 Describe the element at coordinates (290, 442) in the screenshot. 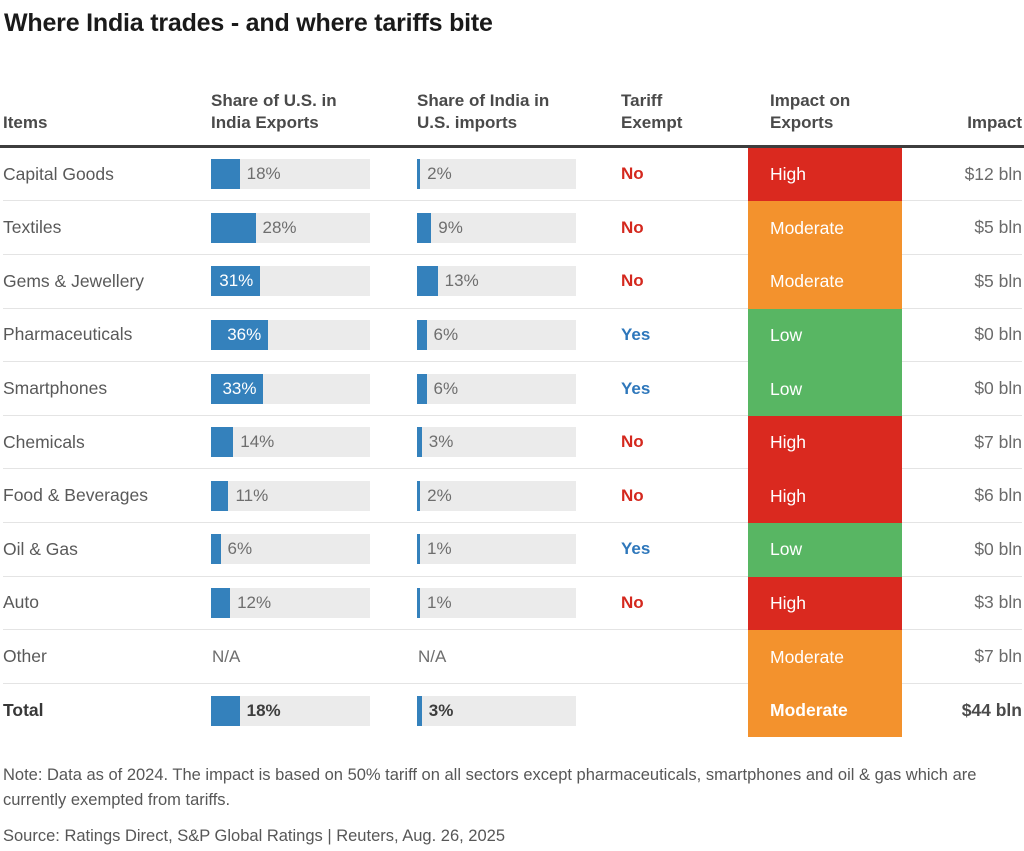

I see `us-share-bar-track: 14% 14%` at that location.